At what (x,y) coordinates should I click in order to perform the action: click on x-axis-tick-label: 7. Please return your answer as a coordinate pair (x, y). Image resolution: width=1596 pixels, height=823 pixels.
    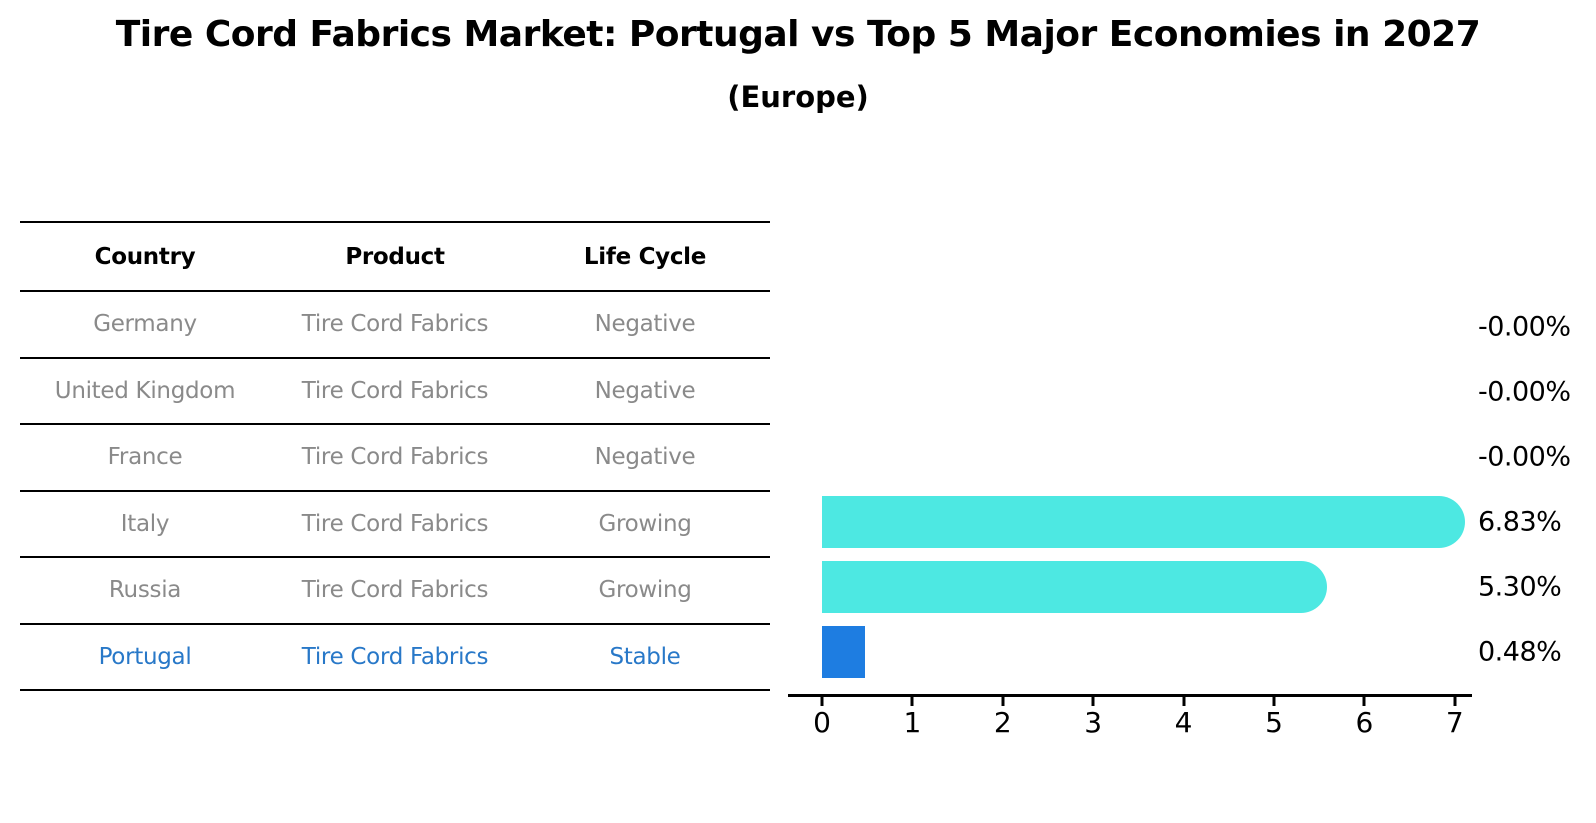
    Looking at the image, I should click on (1454, 722).